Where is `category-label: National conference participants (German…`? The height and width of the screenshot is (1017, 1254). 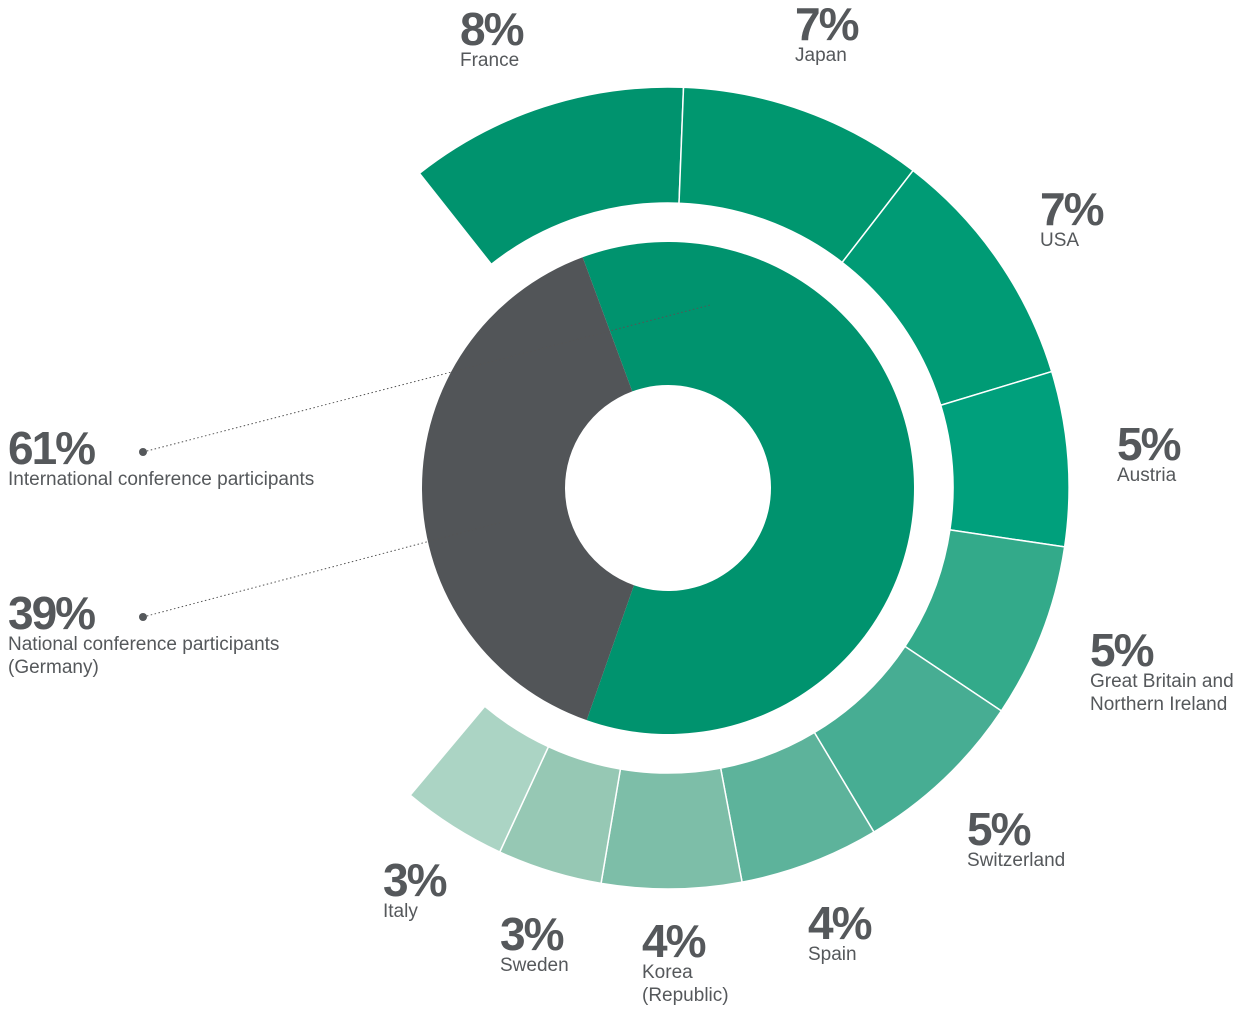
category-label: National conference participants (German… is located at coordinates (144, 656).